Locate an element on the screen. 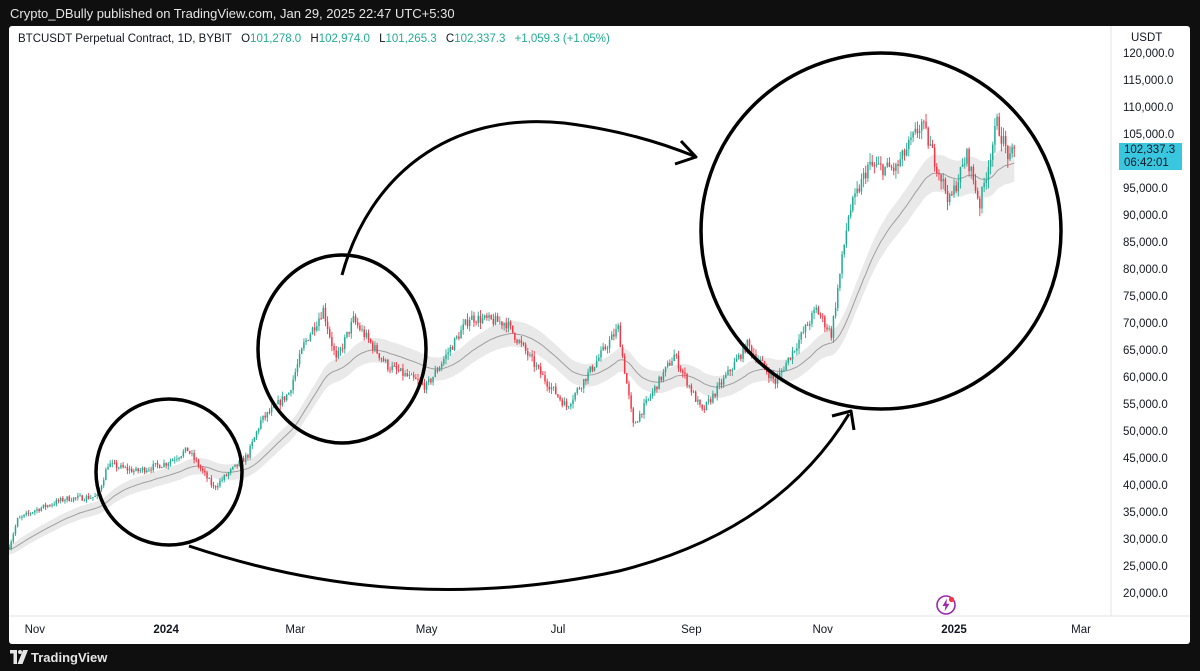 The image size is (1200, 671). time-tick-label: Jul is located at coordinates (558, 630).